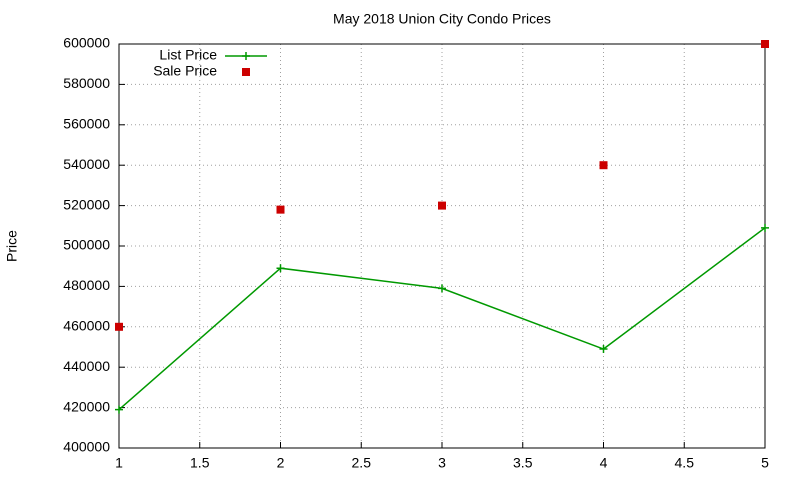  What do you see at coordinates (86, 285) in the screenshot?
I see `y-tick-label: 480000` at bounding box center [86, 285].